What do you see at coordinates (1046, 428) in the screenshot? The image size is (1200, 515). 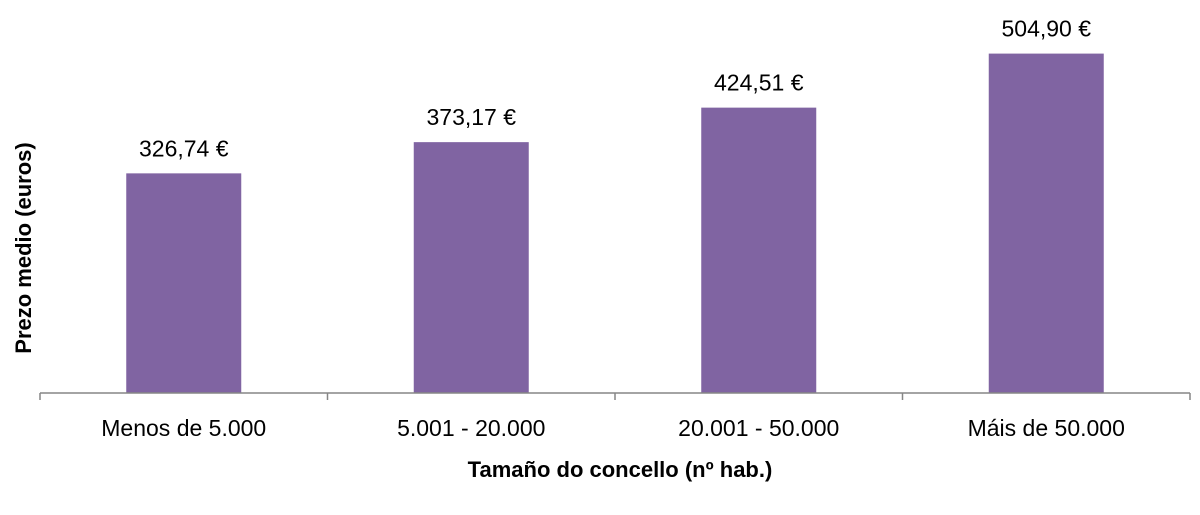 I see `x-tick-label-4: Máis de 50.000` at bounding box center [1046, 428].